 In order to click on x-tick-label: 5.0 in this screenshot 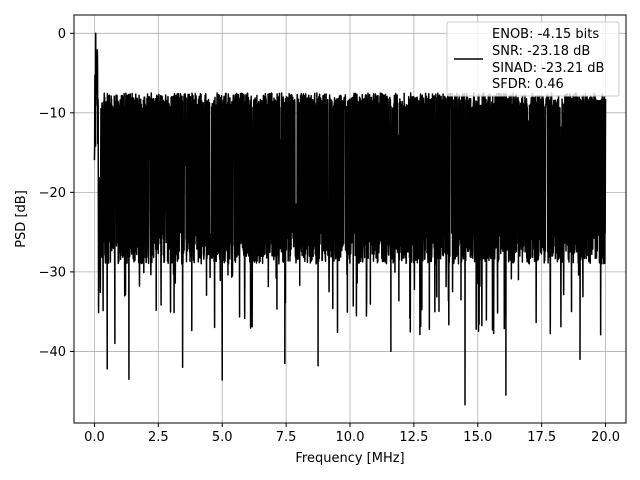, I will do `click(222, 437)`.